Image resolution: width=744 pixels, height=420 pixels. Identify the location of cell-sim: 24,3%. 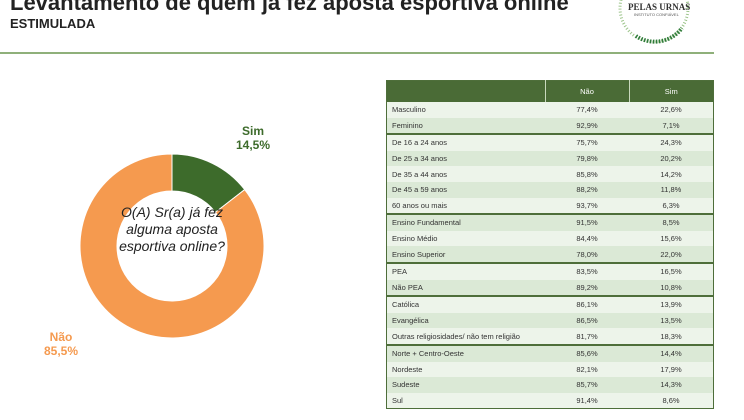
(671, 142).